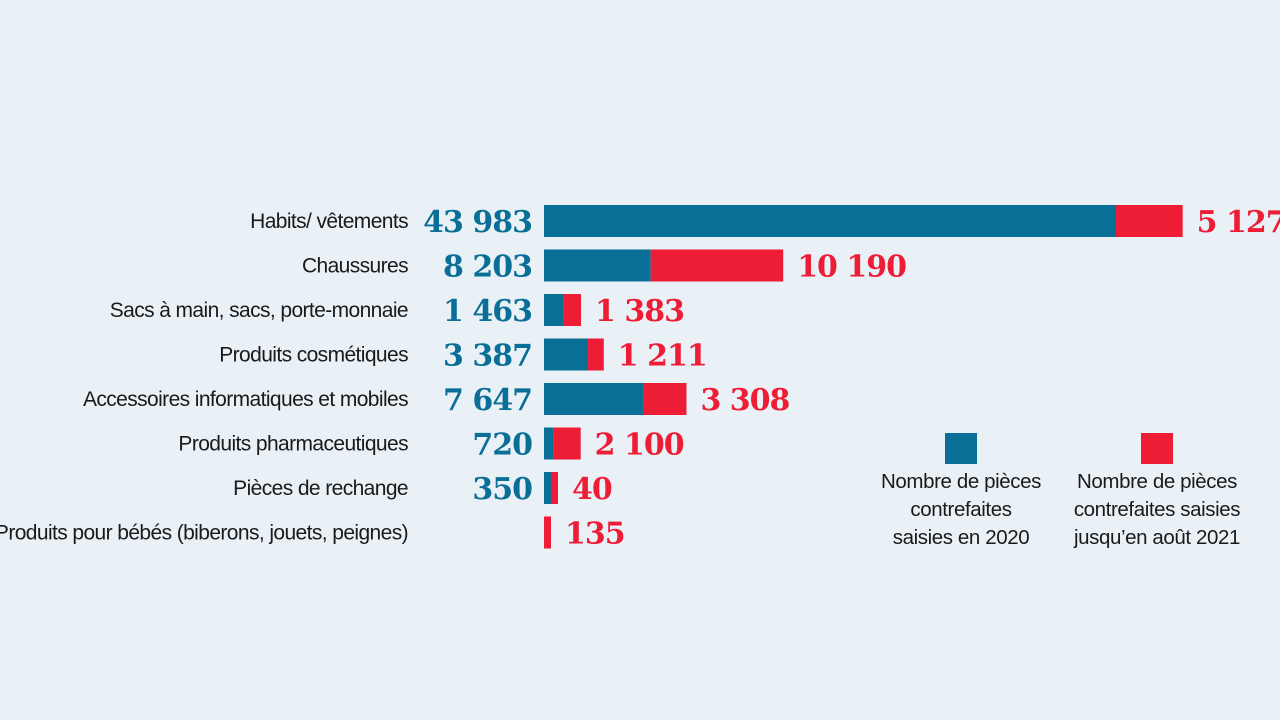  Describe the element at coordinates (662, 356) in the screenshot. I see `value-label-2021: 1 211` at that location.